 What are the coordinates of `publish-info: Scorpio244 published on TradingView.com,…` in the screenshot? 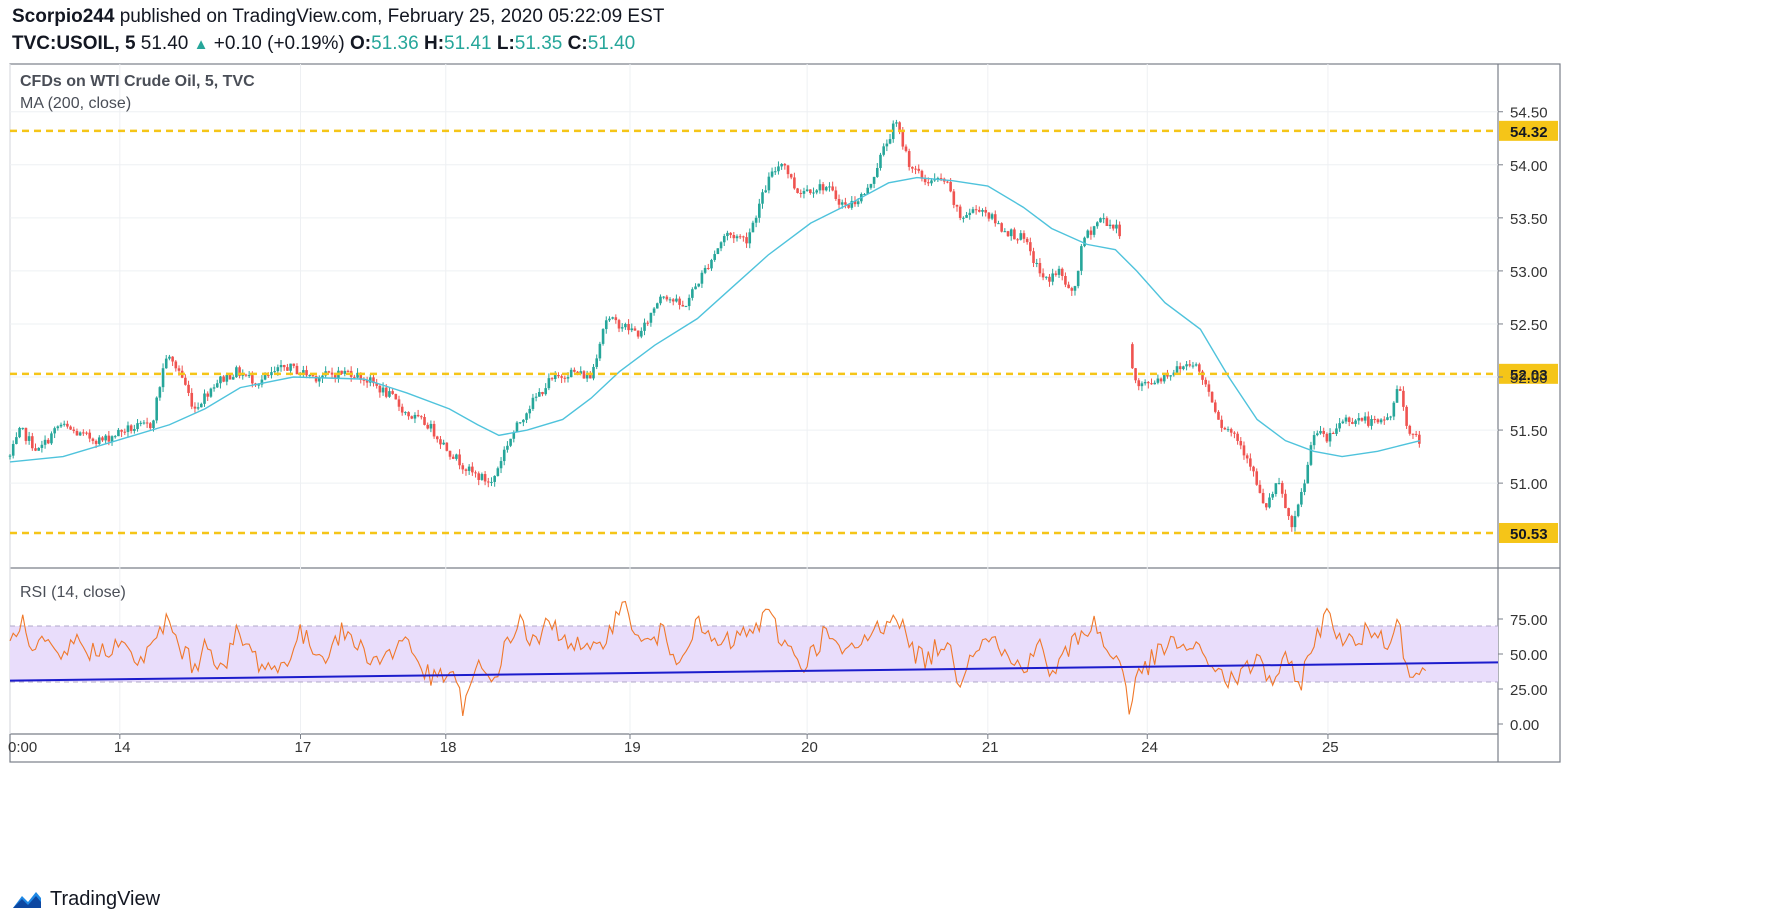 It's located at (338, 17).